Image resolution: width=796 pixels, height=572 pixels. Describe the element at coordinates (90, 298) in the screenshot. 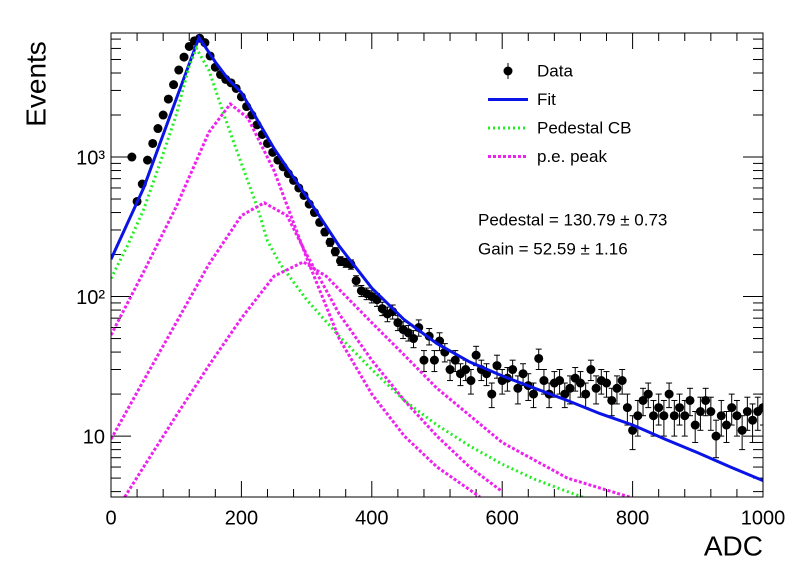

I see `y-tick-label: 10²` at that location.